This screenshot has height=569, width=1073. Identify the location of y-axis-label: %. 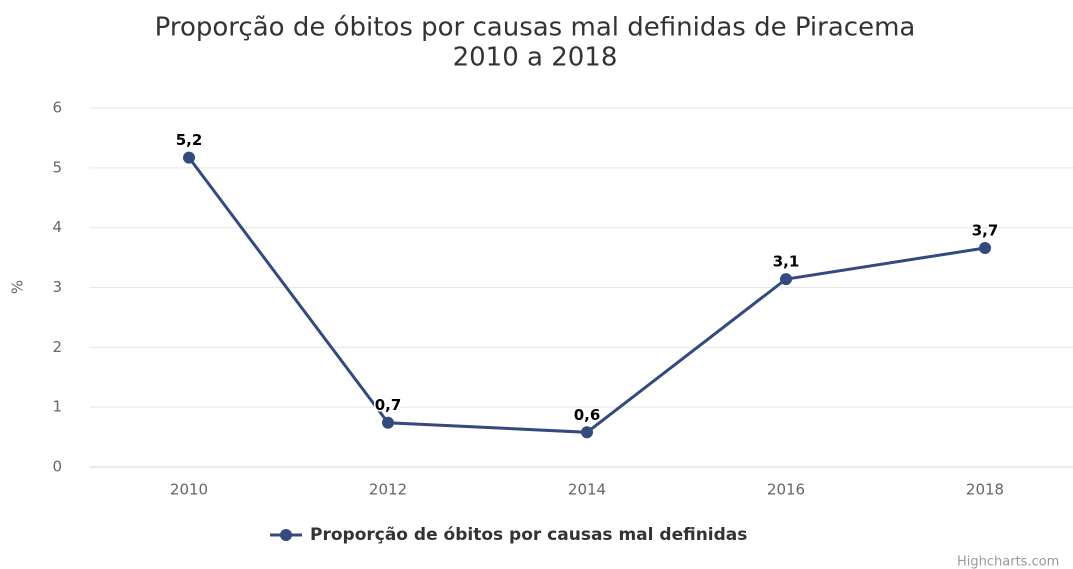
(18, 287).